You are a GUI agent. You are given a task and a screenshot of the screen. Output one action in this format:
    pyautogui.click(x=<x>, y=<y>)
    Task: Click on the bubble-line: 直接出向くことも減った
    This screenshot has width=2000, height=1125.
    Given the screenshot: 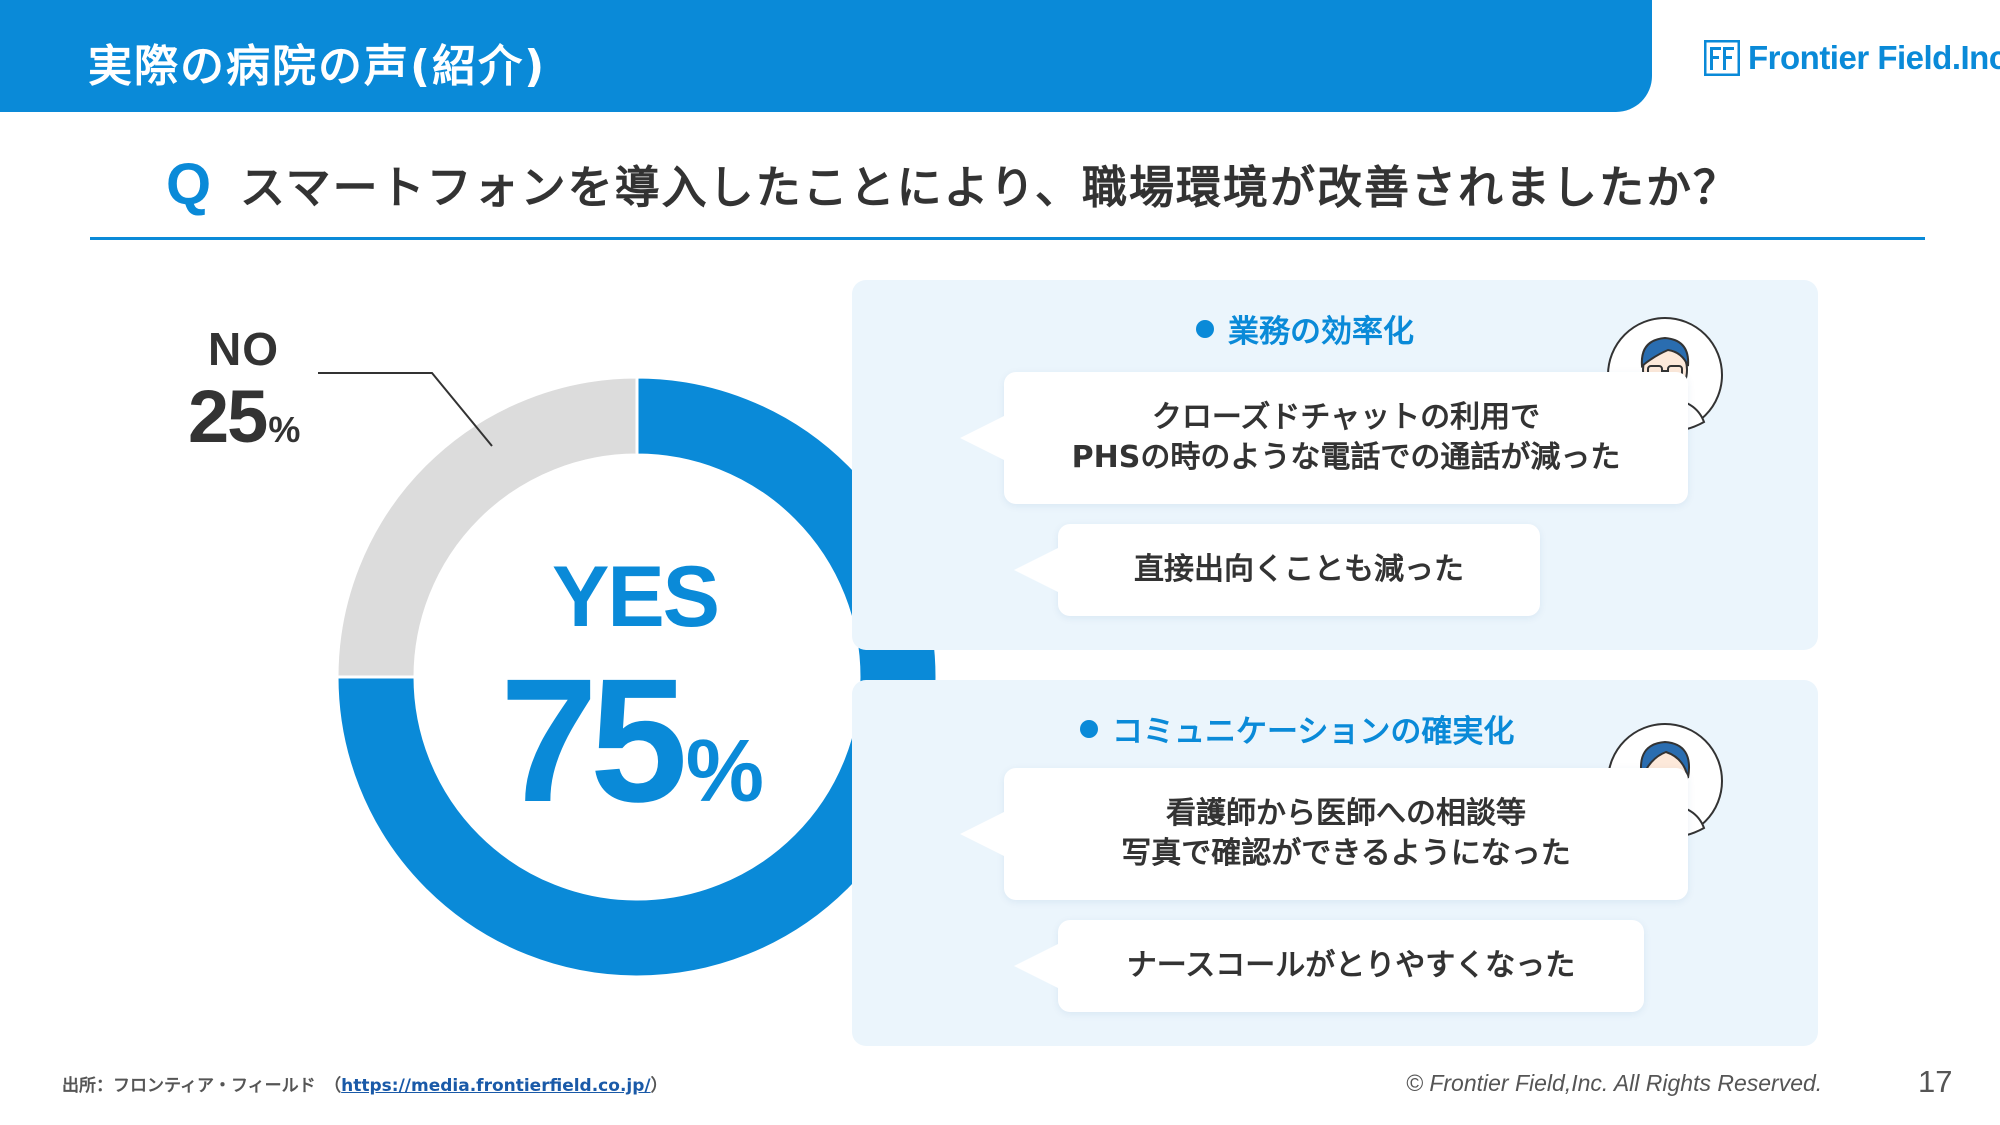 What is the action you would take?
    pyautogui.click(x=1299, y=569)
    